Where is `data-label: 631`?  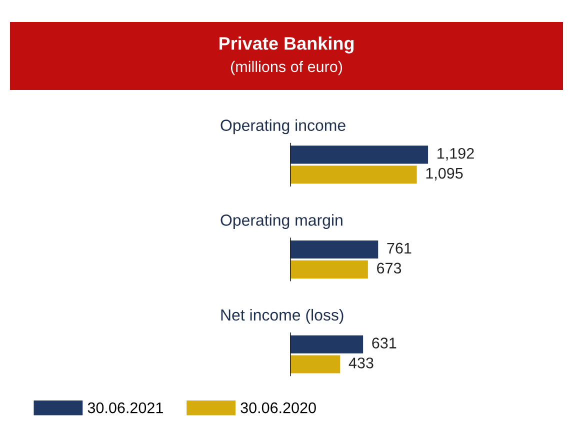
data-label: 631 is located at coordinates (384, 343).